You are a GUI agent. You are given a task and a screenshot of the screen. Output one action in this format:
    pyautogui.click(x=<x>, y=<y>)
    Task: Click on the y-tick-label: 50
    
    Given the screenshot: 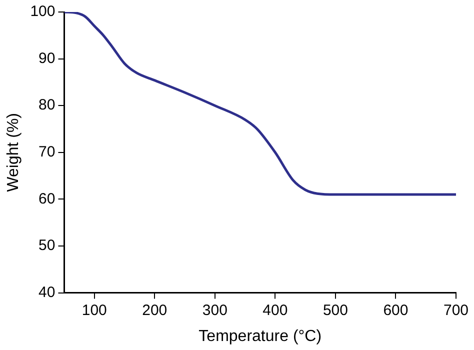 What is the action you would take?
    pyautogui.click(x=47, y=245)
    